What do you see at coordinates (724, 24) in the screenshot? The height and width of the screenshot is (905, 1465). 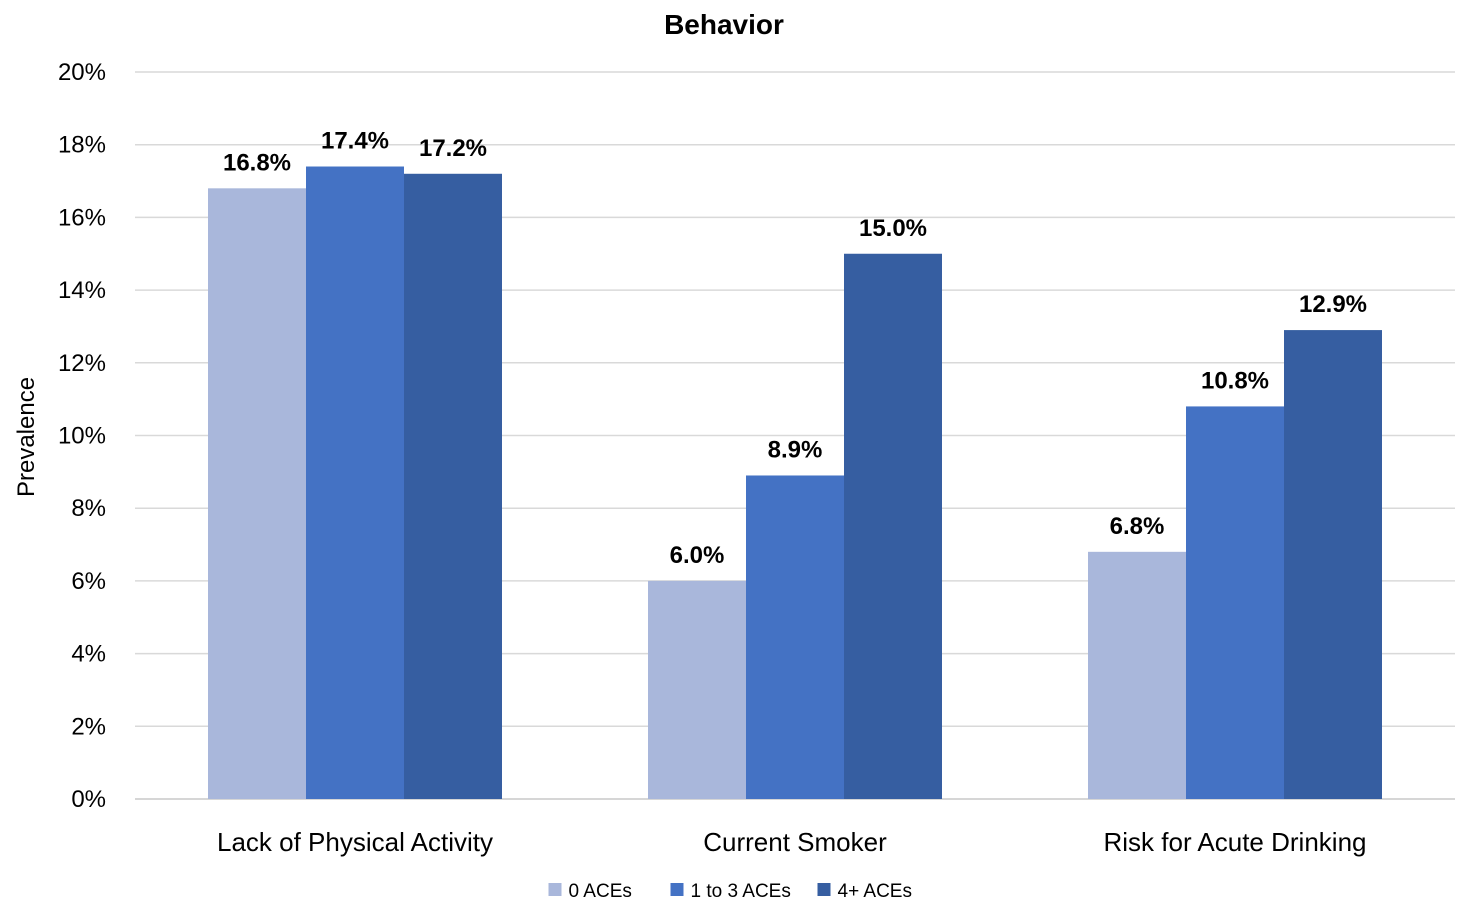 I see `chart-title: Behavior` at bounding box center [724, 24].